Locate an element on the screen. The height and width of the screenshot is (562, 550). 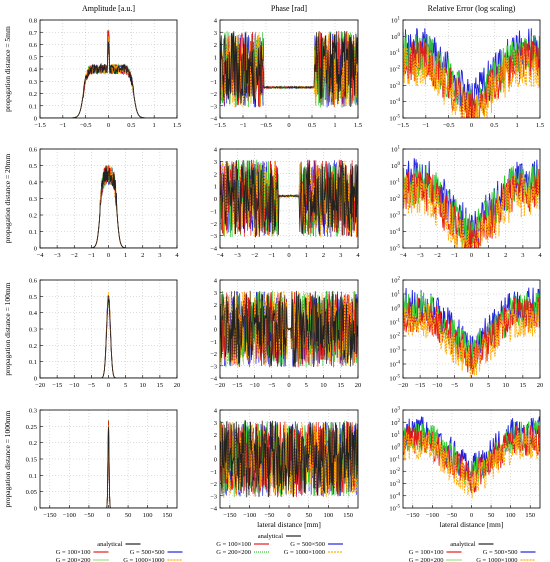
y-tick-label: 10² is located at coordinates (396, 281).